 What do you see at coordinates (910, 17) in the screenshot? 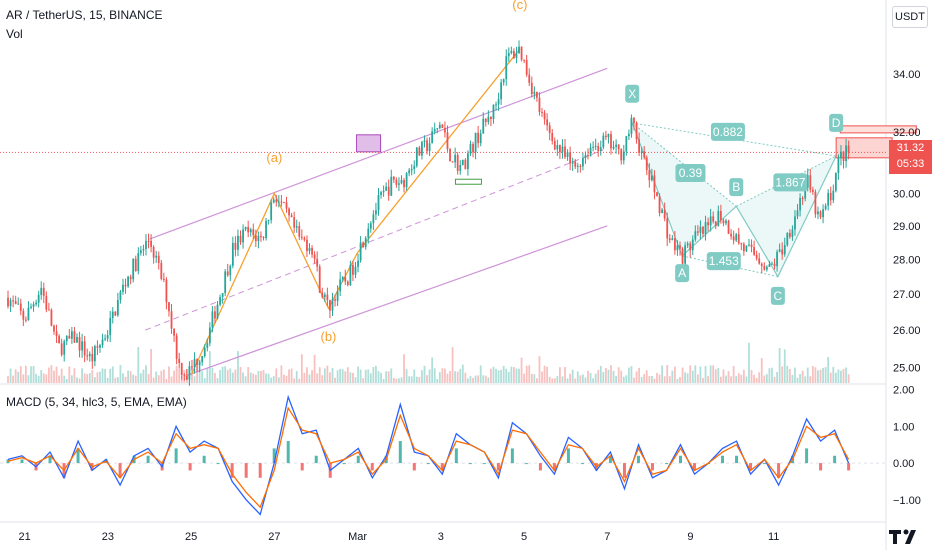
I see `currency-button: USDT` at bounding box center [910, 17].